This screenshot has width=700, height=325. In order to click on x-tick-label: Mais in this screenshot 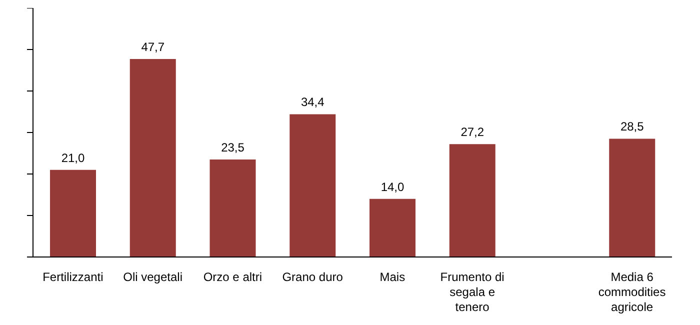, I will do `click(393, 277)`.